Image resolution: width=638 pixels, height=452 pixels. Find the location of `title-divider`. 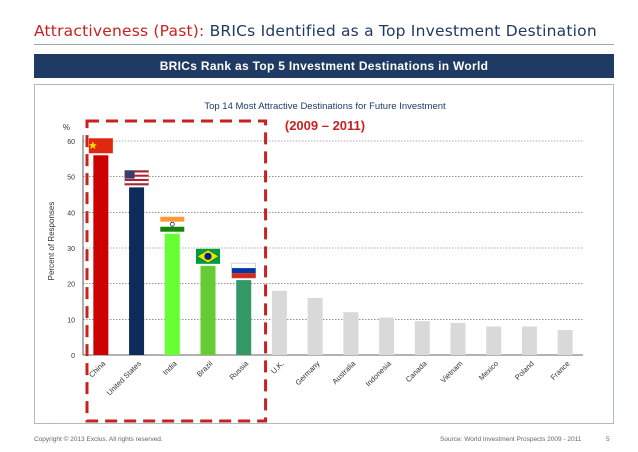

title-divider is located at coordinates (324, 44).